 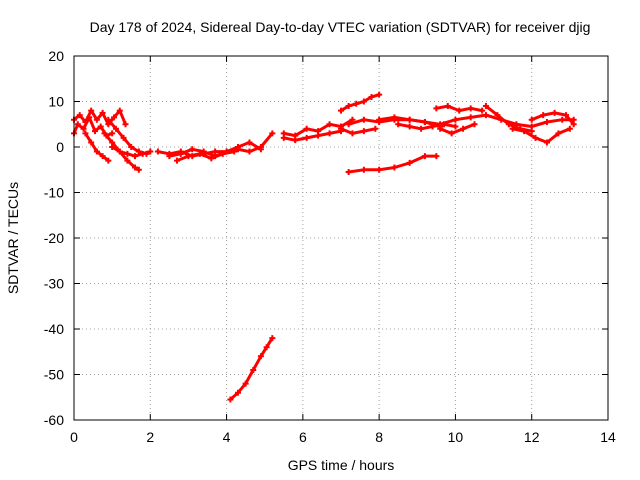 What do you see at coordinates (56, 102) in the screenshot?
I see `y-tick-label: 10` at bounding box center [56, 102].